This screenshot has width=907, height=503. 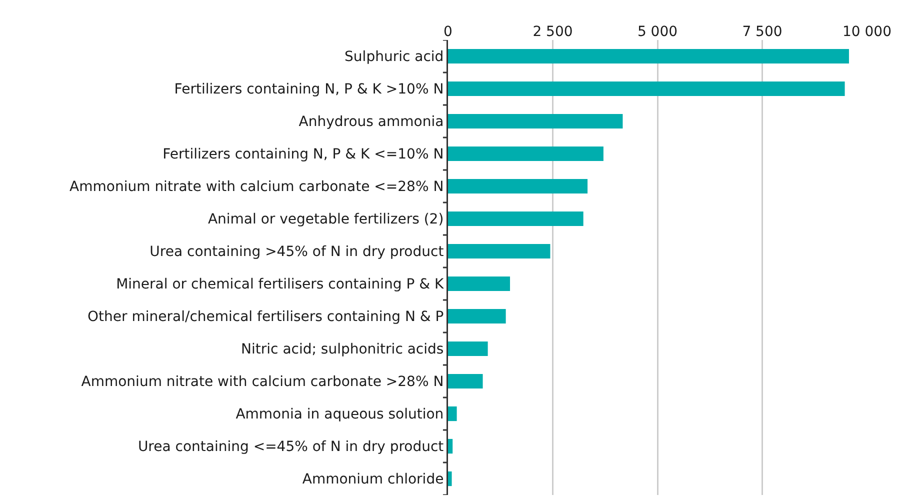 I want to click on y-tick-label: Sulphuric acid, so click(x=394, y=57).